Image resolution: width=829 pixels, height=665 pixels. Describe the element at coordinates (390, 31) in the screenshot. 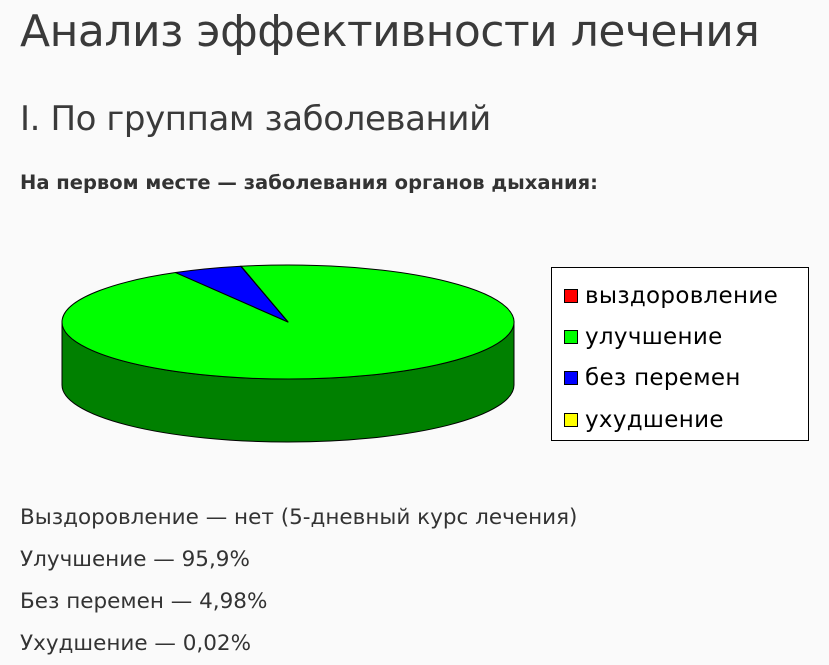

I see `page-title: Анализ эффективности лечения` at that location.